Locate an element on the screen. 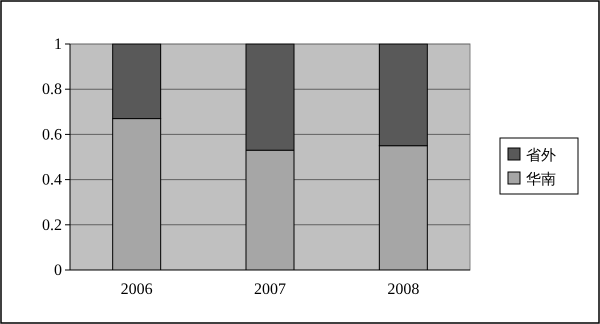 Image resolution: width=600 pixels, height=324 pixels. x-tick-label: 2006 is located at coordinates (136, 289).